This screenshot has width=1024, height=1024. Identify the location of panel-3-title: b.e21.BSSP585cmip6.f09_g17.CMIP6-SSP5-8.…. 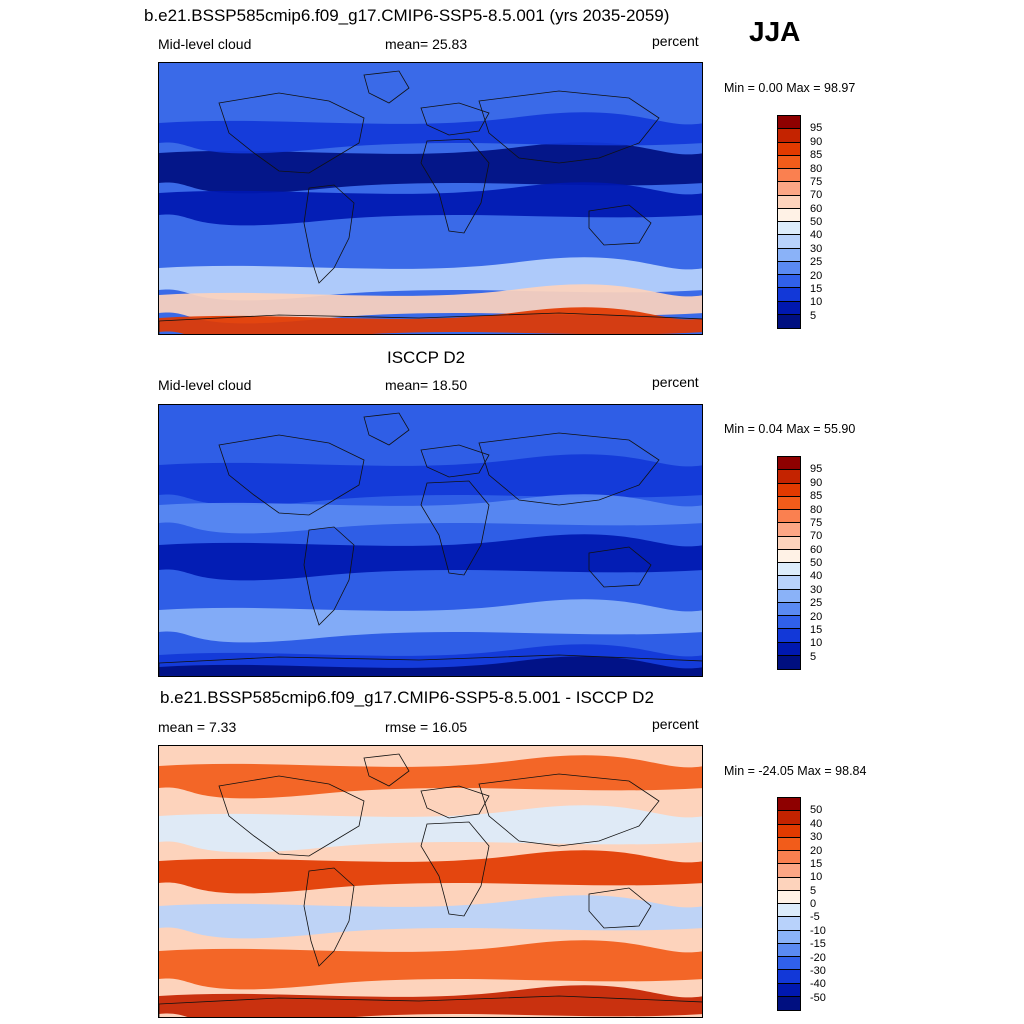
(407, 697).